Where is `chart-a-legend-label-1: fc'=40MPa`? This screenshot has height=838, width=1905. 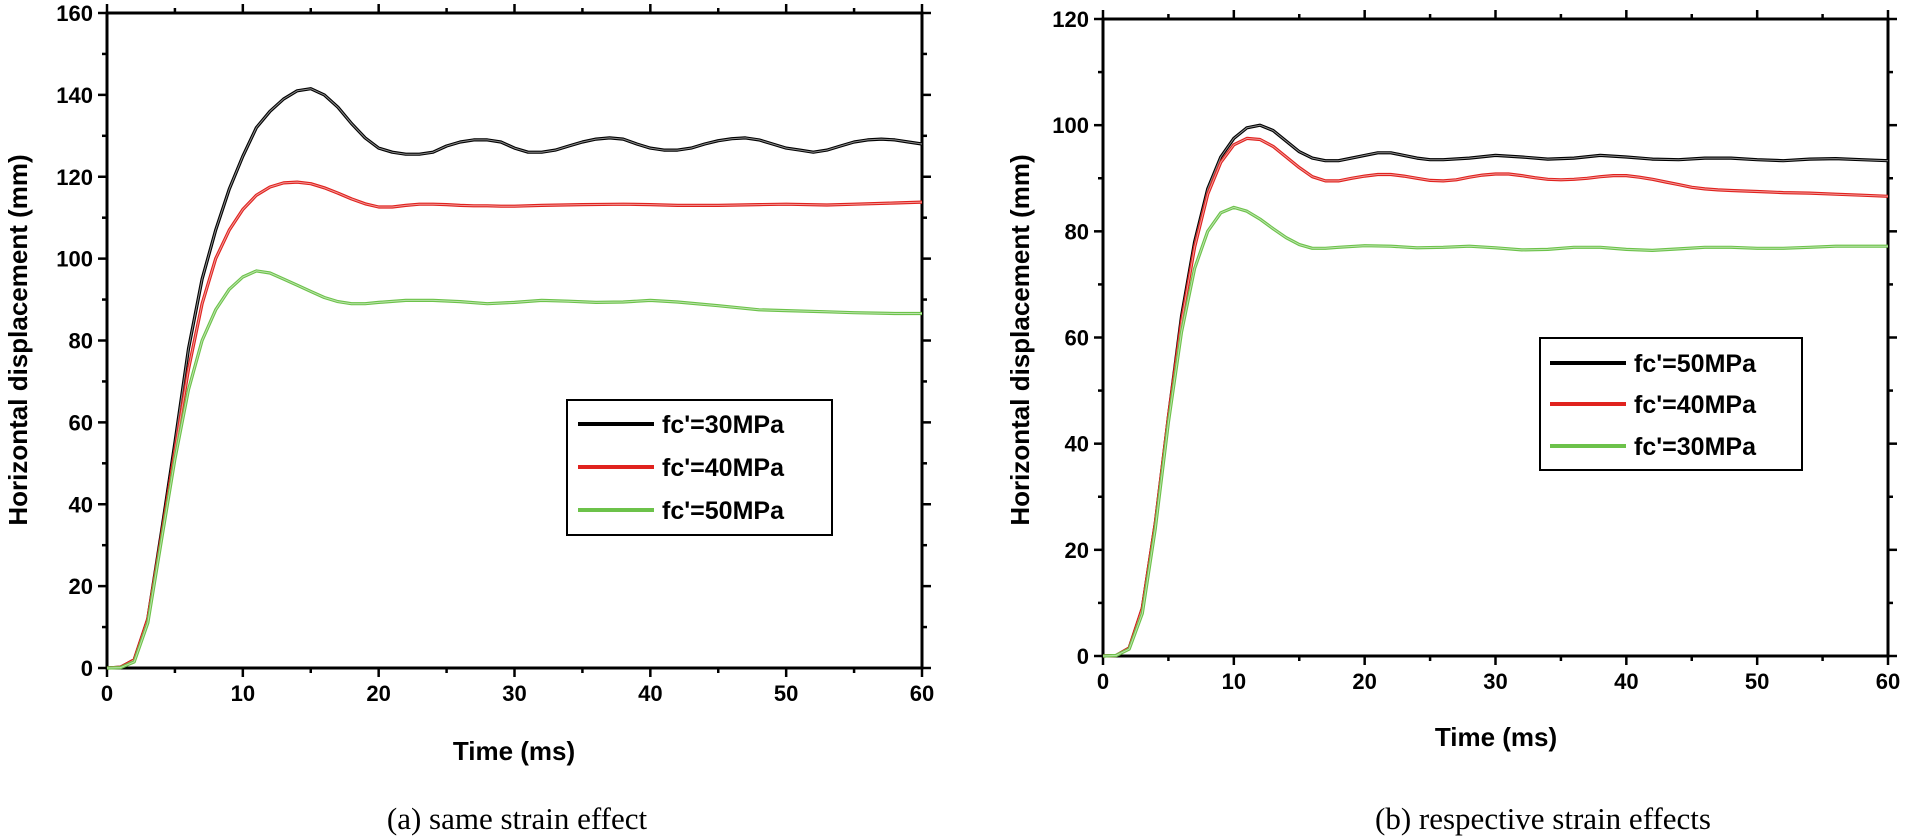 chart-a-legend-label-1: fc'=40MPa is located at coordinates (723, 468).